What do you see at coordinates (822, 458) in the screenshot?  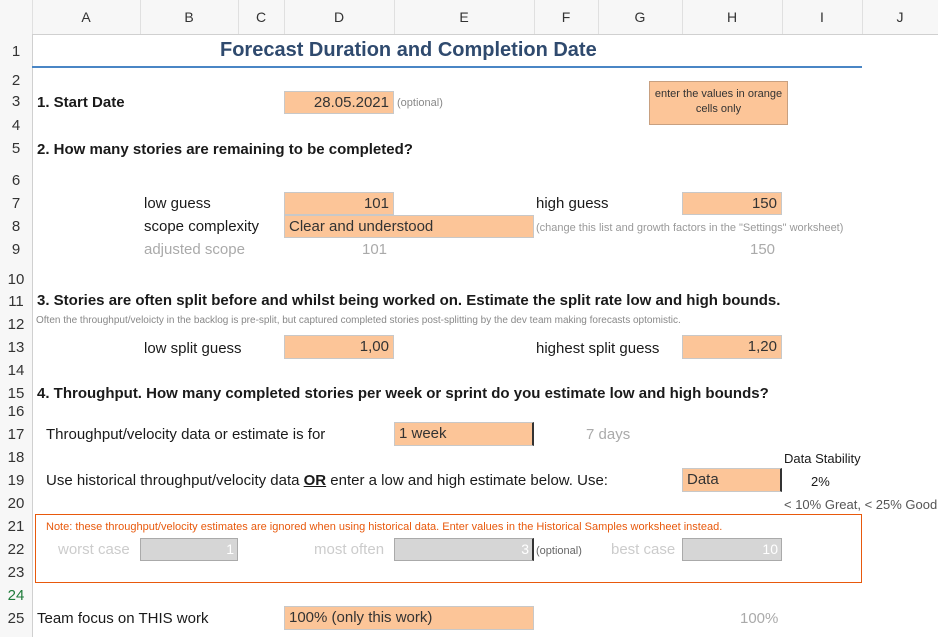 I see `data-stability-label: Data Stability` at bounding box center [822, 458].